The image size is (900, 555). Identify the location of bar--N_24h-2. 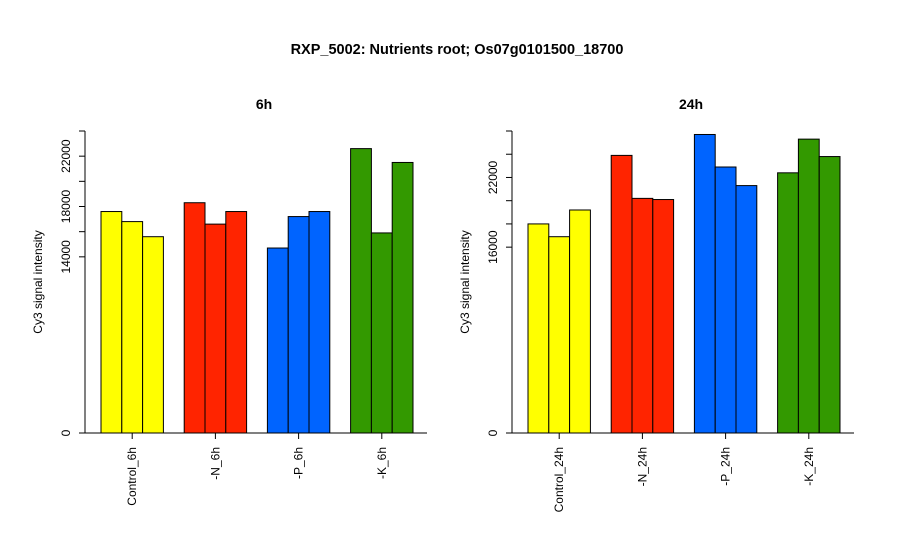
(642, 315).